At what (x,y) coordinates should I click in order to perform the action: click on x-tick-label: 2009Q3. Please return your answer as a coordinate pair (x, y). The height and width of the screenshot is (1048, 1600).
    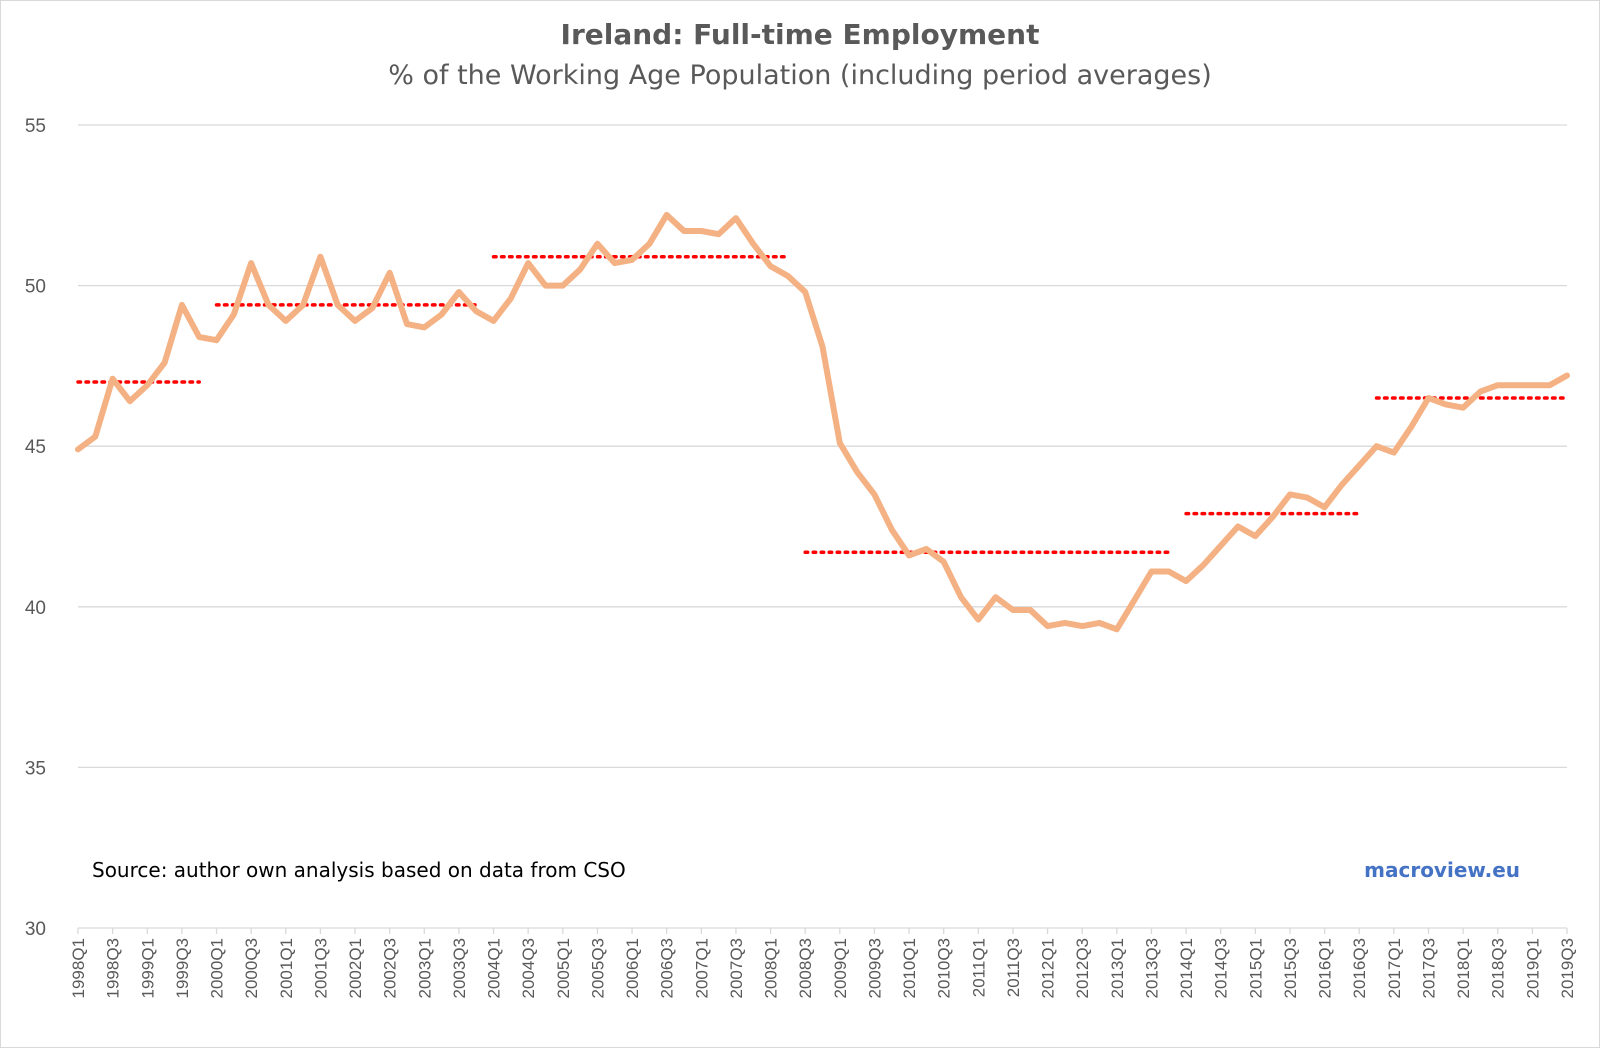
    Looking at the image, I should click on (874, 968).